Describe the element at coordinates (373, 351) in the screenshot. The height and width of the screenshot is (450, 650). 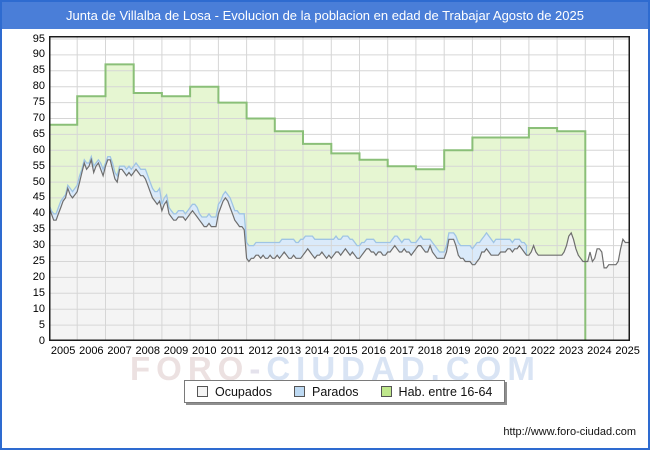
I see `x-tick-label: 2016` at that location.